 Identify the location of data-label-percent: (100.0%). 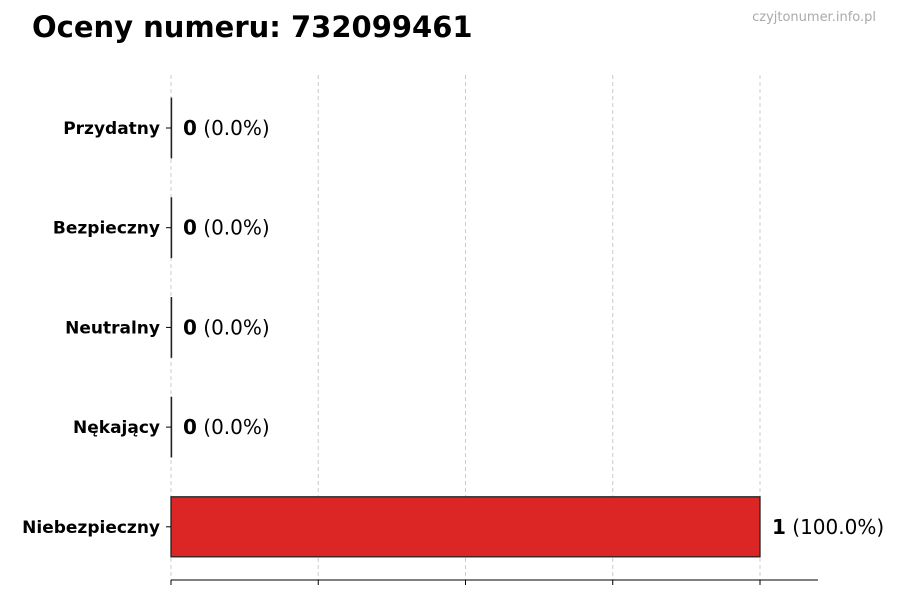
(835, 527).